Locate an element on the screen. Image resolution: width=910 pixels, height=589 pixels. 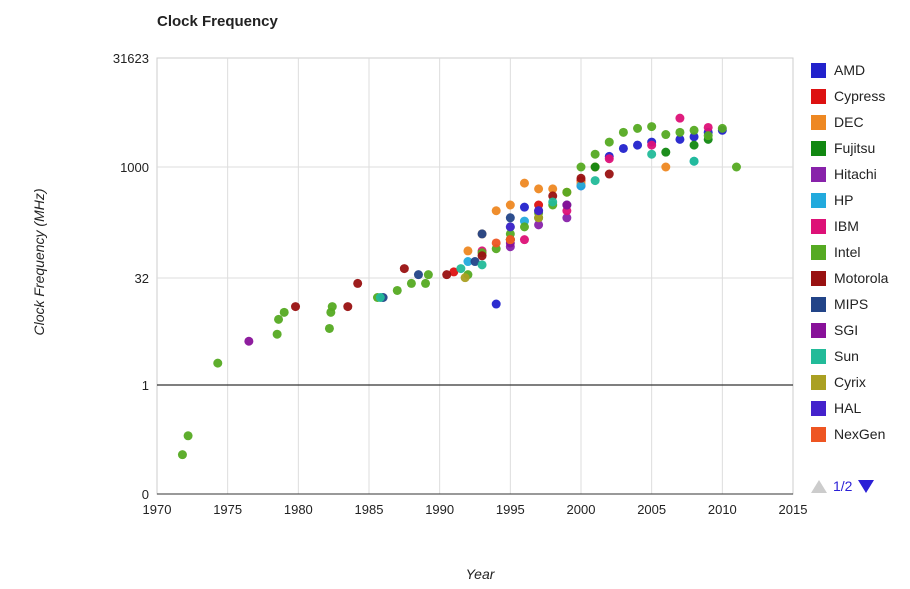
legend-item-sun: Sun is located at coordinates (858, 356).